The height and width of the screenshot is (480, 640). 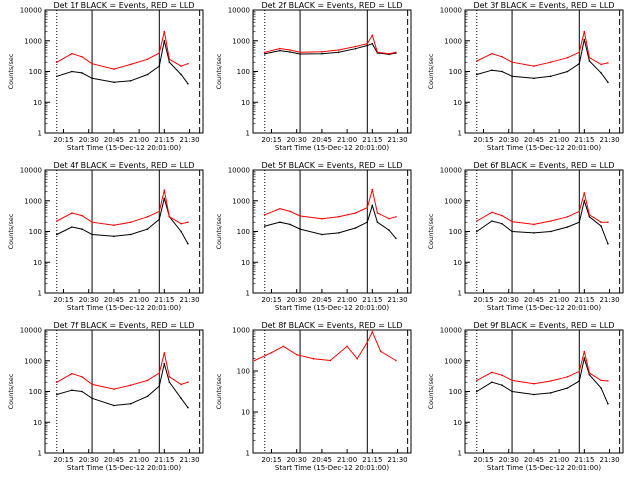 What do you see at coordinates (543, 325) in the screenshot?
I see `panel-title: Det 9f BLACK = Events, RED = LLD` at bounding box center [543, 325].